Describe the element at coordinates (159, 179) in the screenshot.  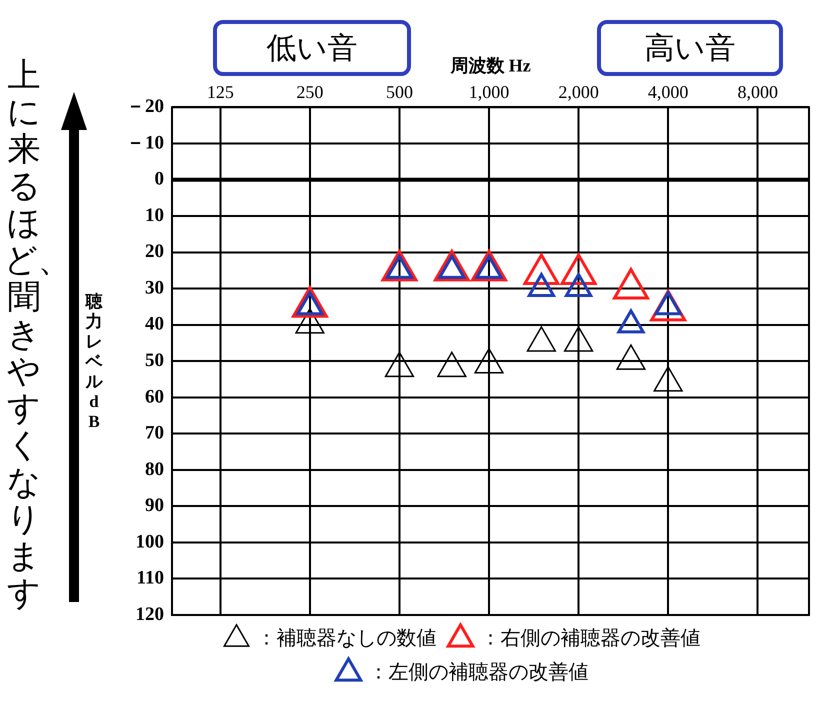
I see `y-tick-label: 0` at that location.